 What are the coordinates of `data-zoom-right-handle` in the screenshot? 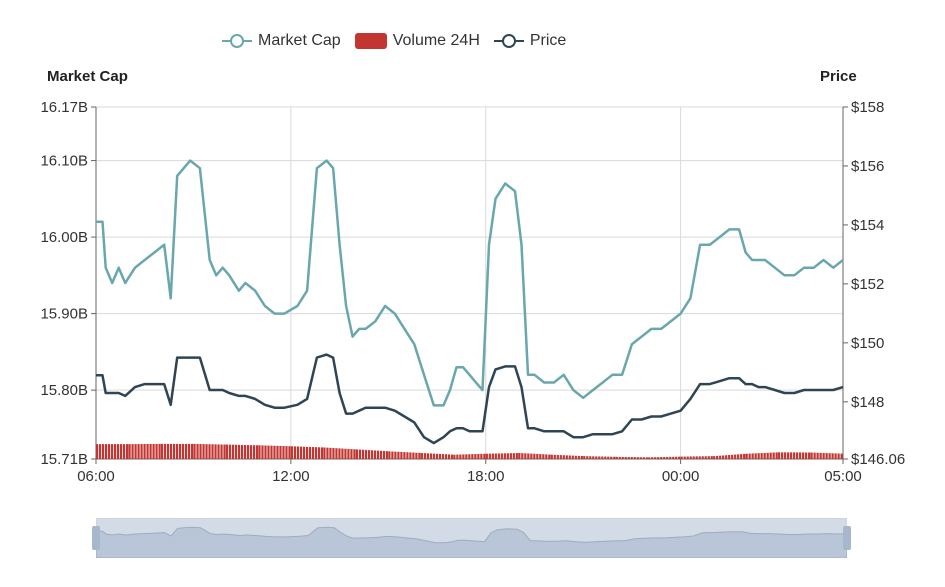 It's located at (847, 538).